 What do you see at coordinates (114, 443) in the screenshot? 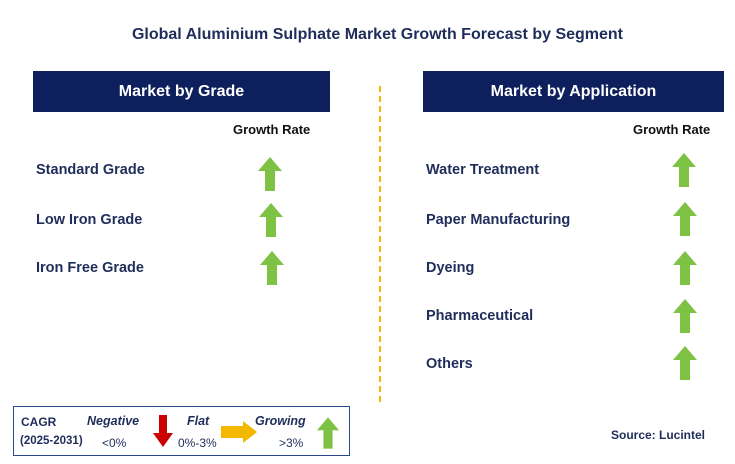
I see `legend-negative-value: <0%` at bounding box center [114, 443].